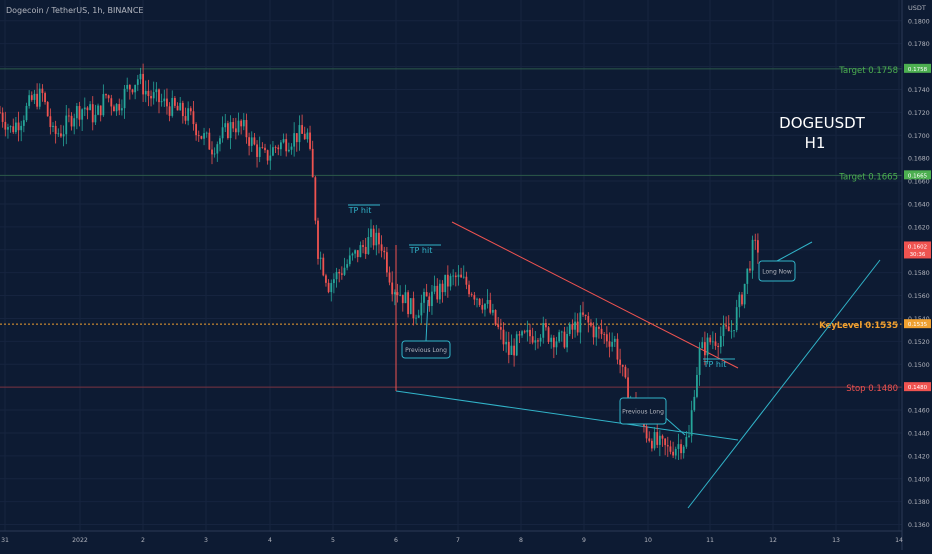  What do you see at coordinates (917, 275) in the screenshot?
I see `price-axis-bg` at bounding box center [917, 275].